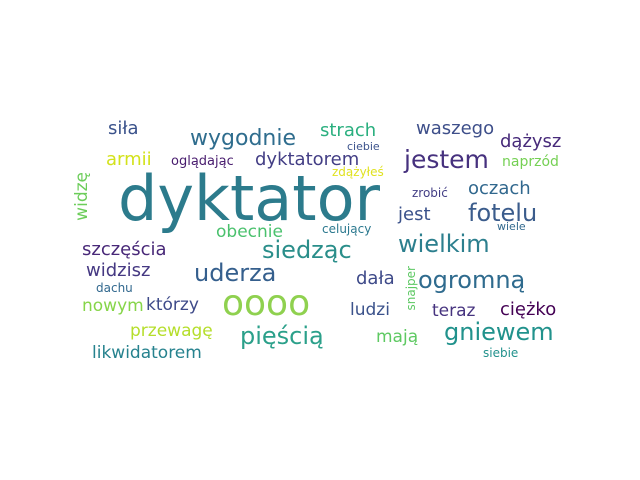  Describe the element at coordinates (307, 250) in the screenshot. I see `cloud-word: siedząc` at that location.